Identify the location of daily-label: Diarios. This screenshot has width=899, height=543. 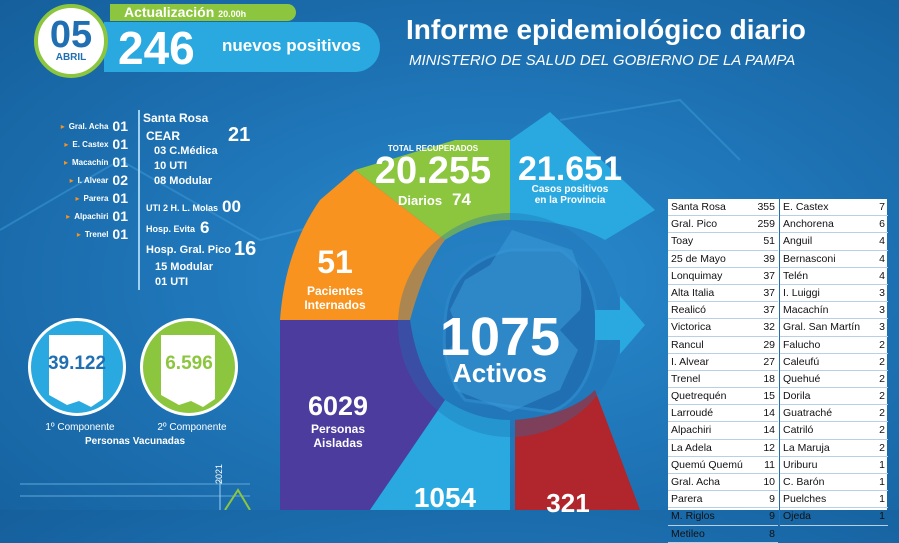
(420, 200).